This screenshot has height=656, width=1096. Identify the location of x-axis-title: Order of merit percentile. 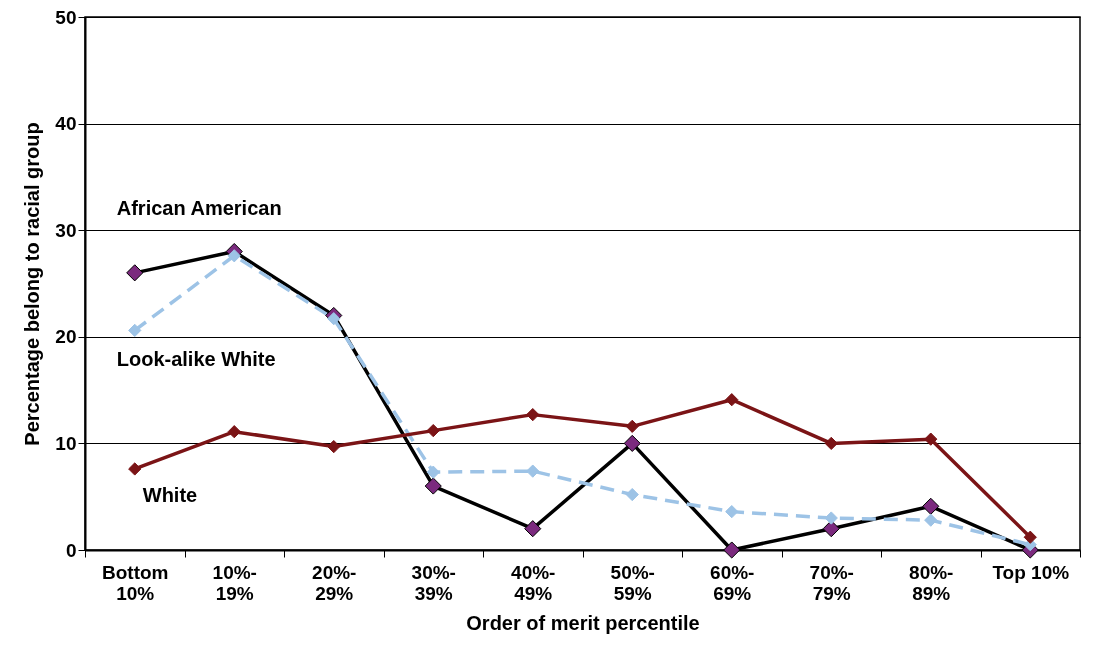
(583, 622).